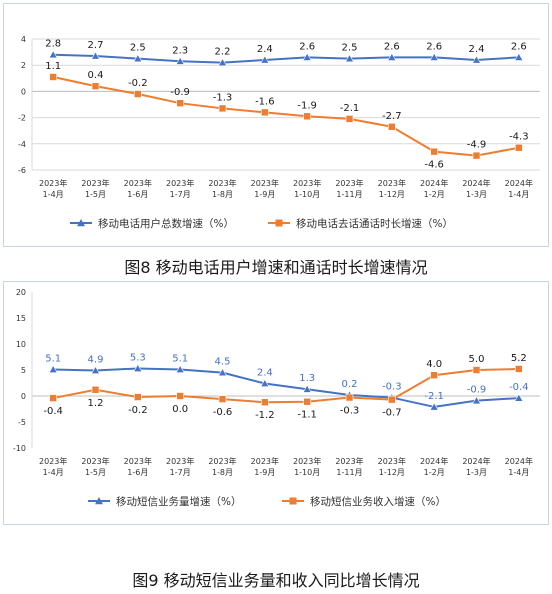 The width and height of the screenshot is (552, 594). Describe the element at coordinates (392, 413) in the screenshot. I see `data-label: -0.7` at that location.